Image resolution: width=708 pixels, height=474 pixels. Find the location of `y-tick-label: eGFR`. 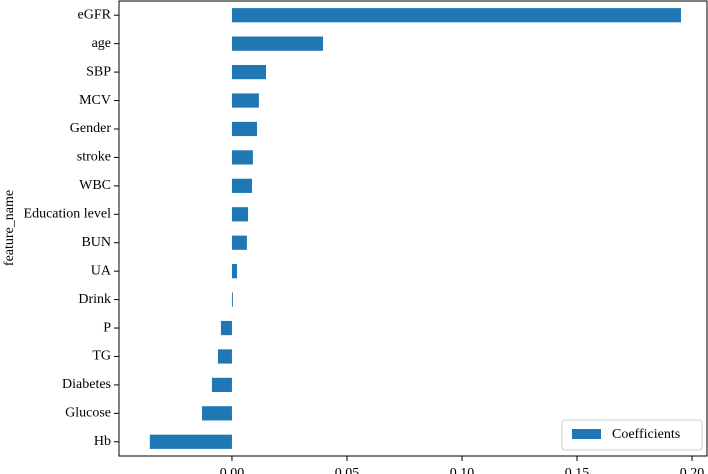

y-tick-label: eGFR is located at coordinates (95, 14).